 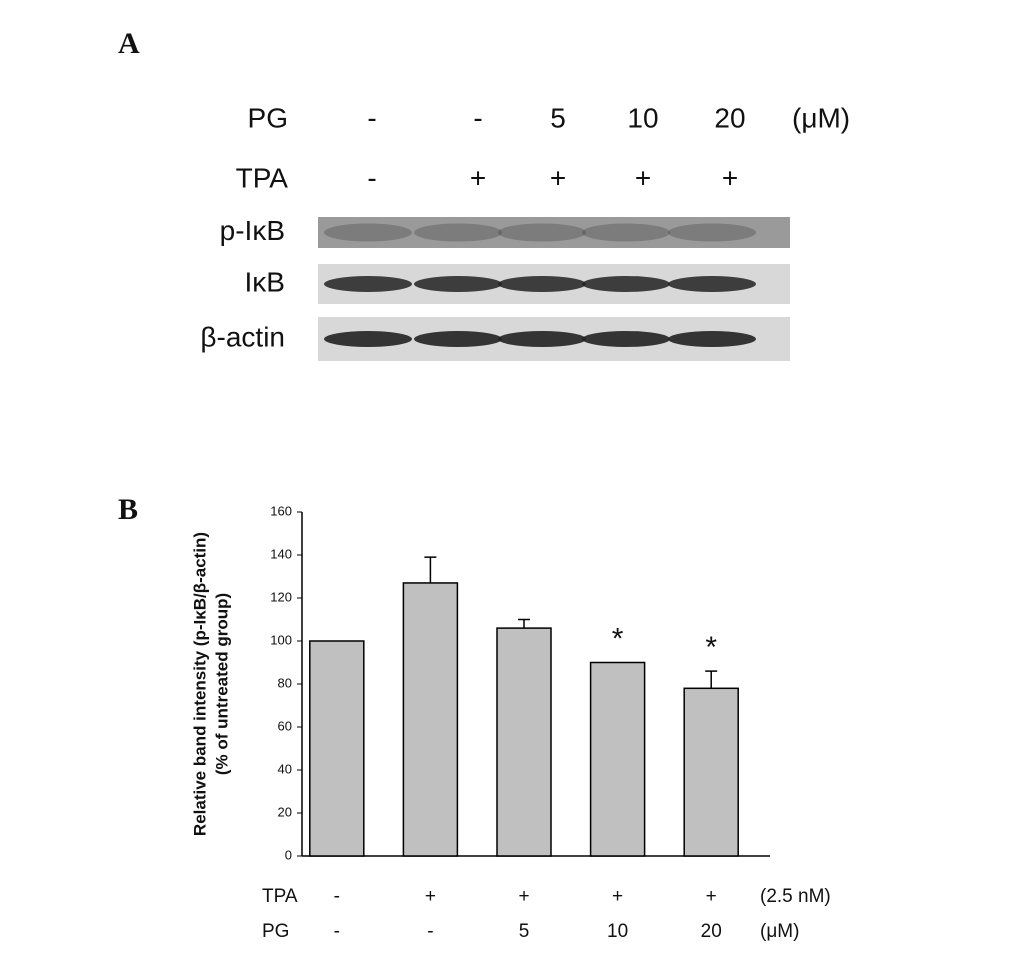 What do you see at coordinates (268, 117) in the screenshot?
I see `row-label: PG` at bounding box center [268, 117].